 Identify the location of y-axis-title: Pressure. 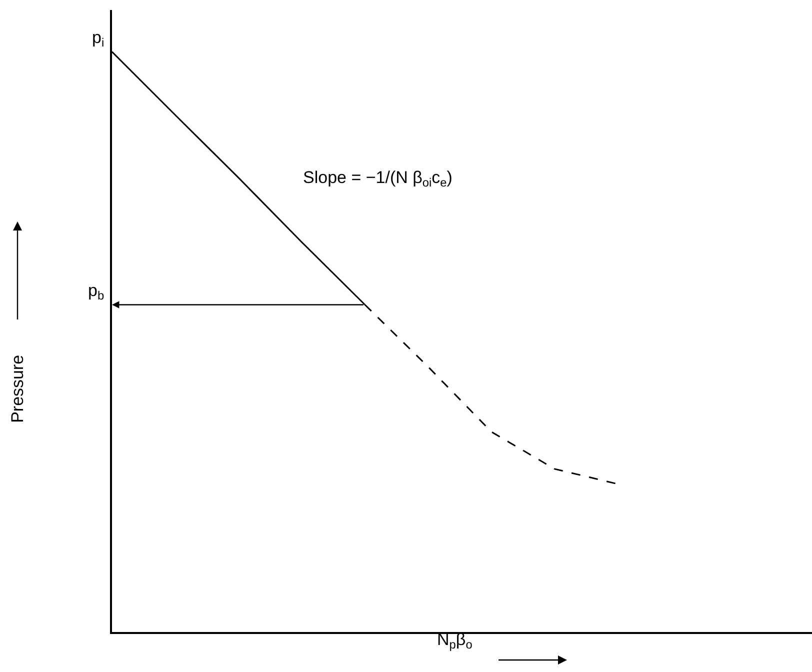
(18, 388).